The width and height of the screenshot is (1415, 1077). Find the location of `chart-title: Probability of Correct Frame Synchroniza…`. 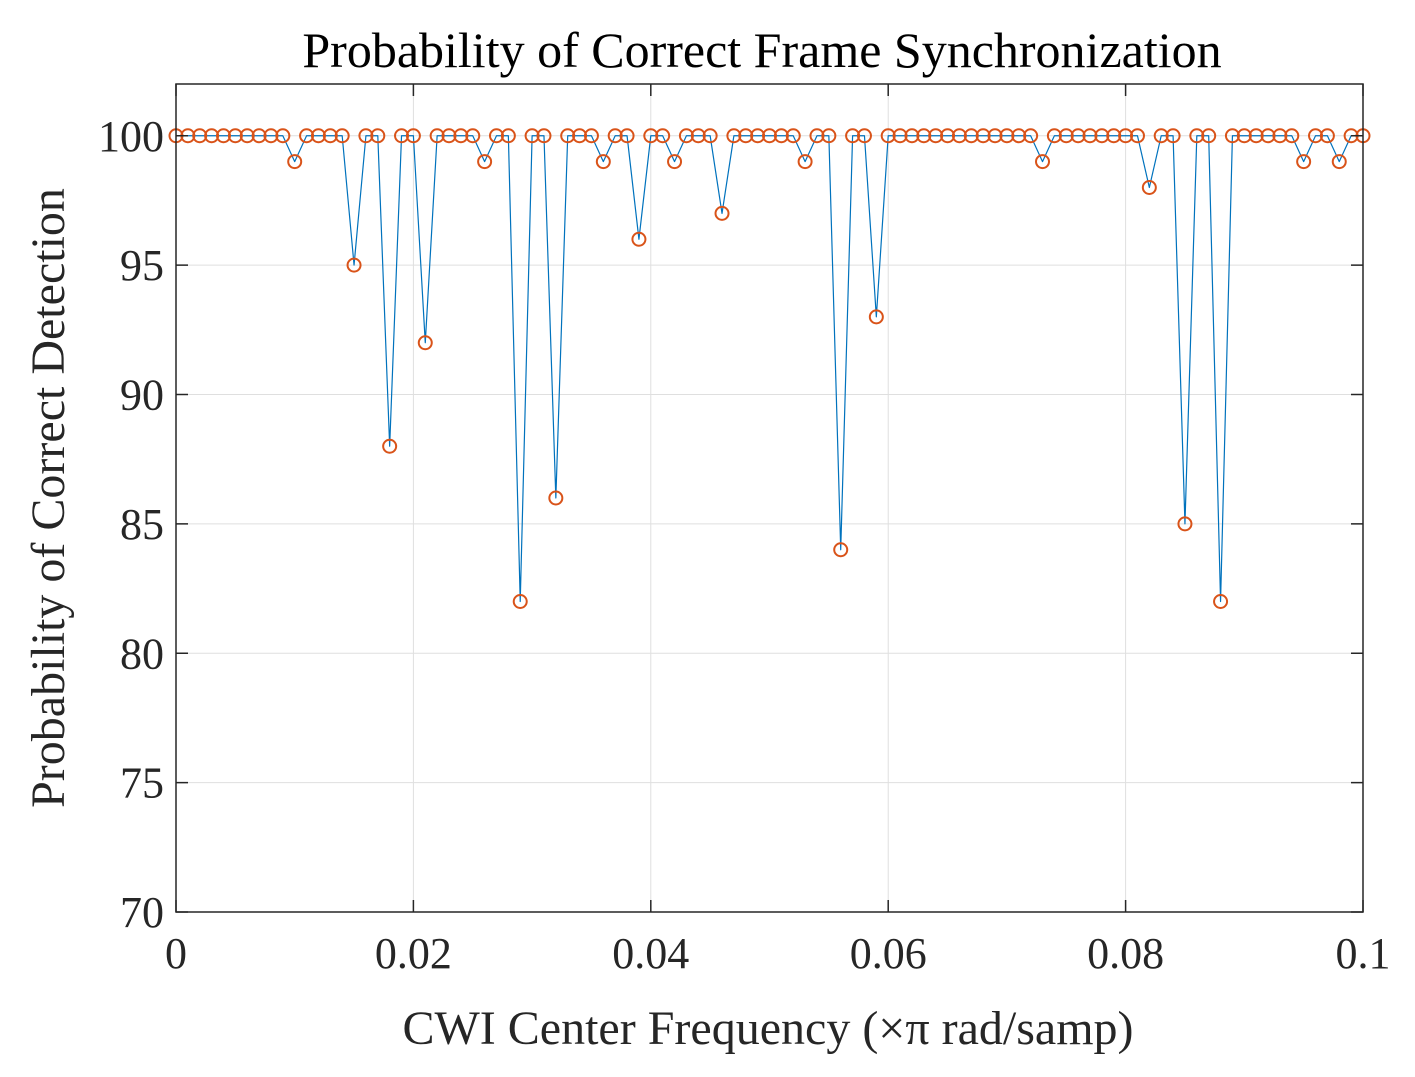

chart-title: Probability of Correct Frame Synchroniza… is located at coordinates (761, 50).